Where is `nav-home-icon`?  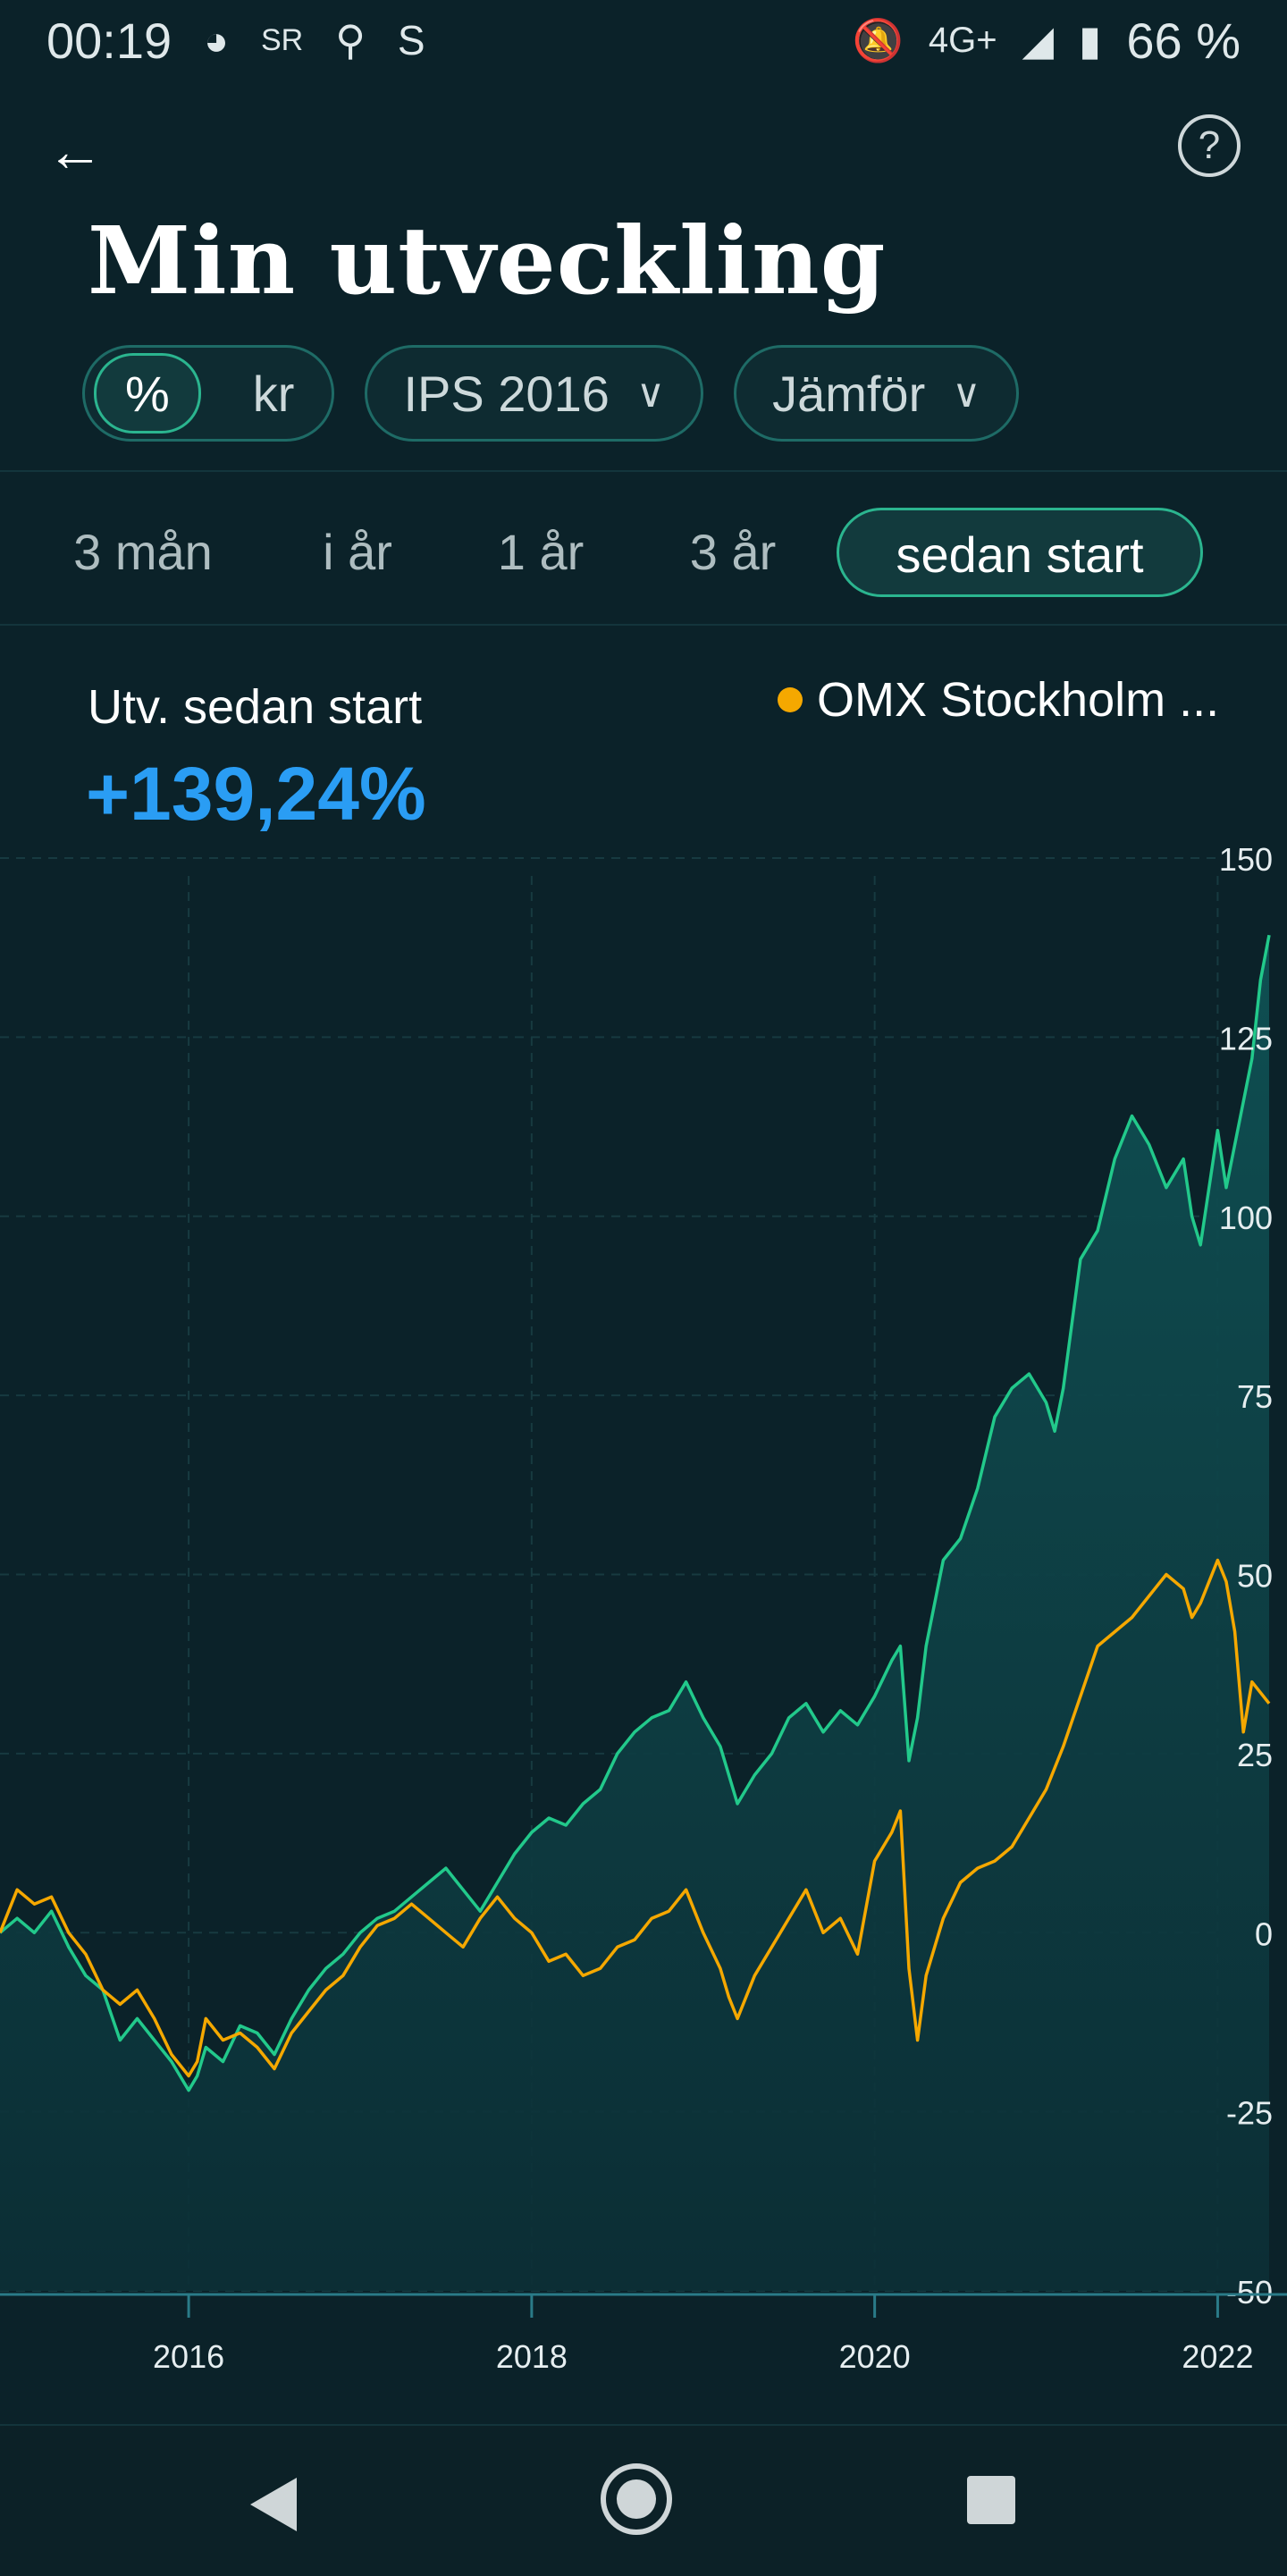
nav-home-icon is located at coordinates (637, 2499).